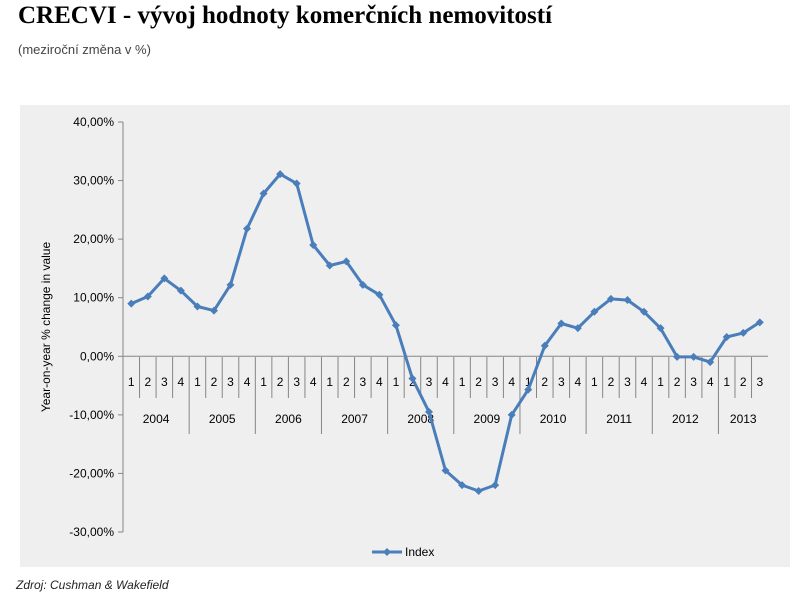 The image size is (800, 598). I want to click on year-label: 2012, so click(685, 419).